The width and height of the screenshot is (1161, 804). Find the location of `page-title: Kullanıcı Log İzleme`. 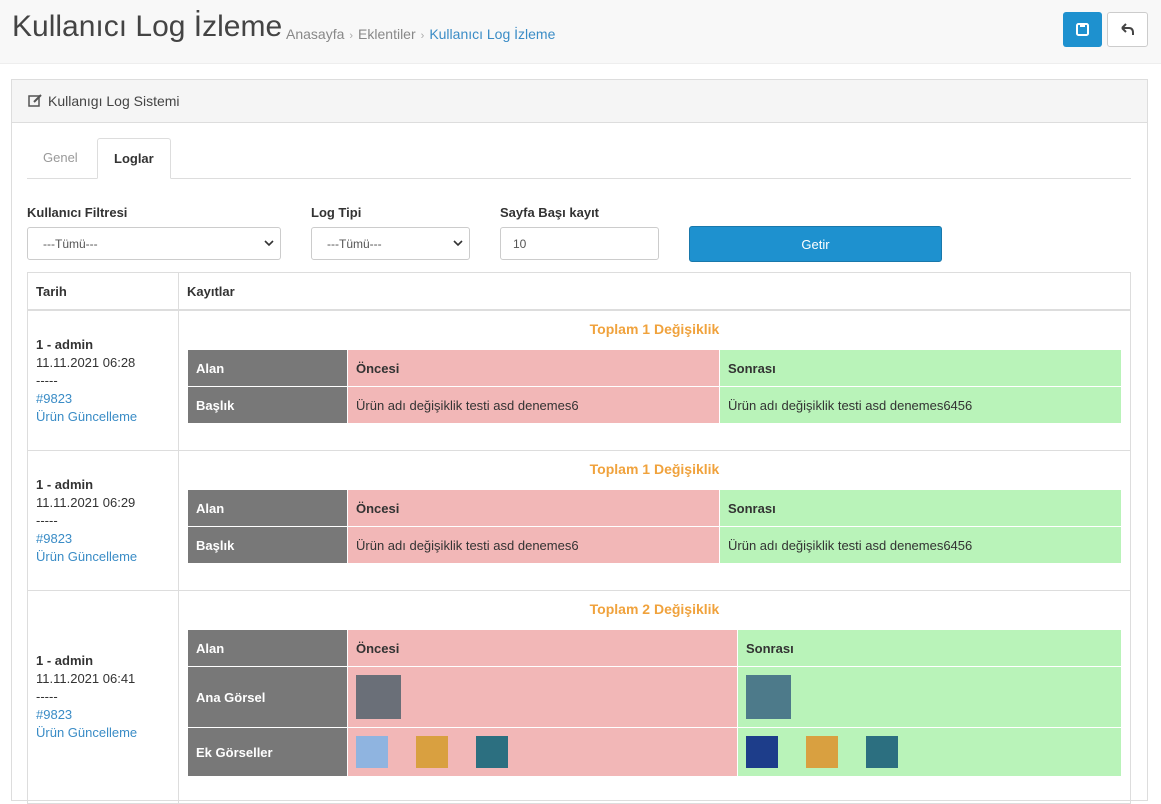

page-title: Kullanıcı Log İzleme is located at coordinates (147, 26).